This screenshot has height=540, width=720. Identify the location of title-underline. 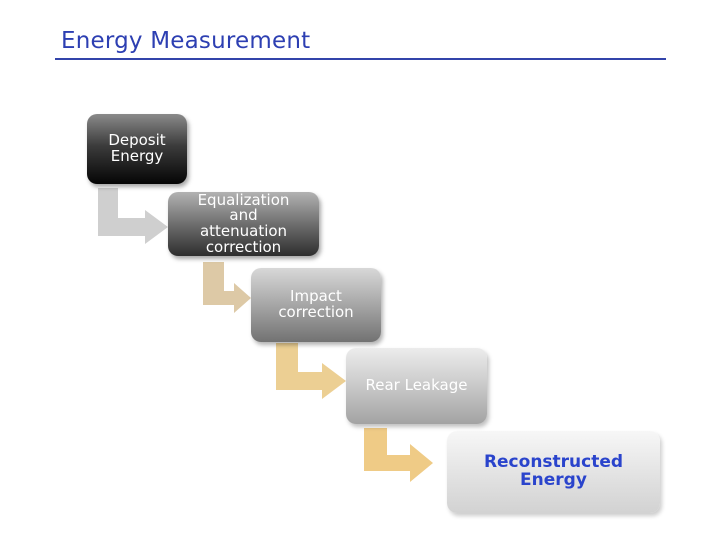
(360, 59).